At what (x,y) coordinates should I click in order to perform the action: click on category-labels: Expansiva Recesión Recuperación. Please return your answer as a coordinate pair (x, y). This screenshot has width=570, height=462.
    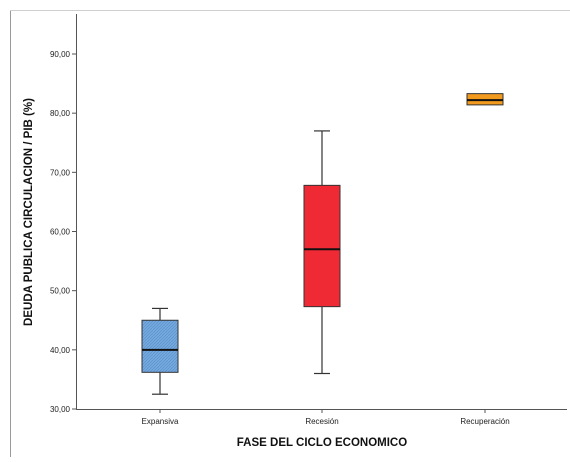
    Looking at the image, I should click on (326, 417).